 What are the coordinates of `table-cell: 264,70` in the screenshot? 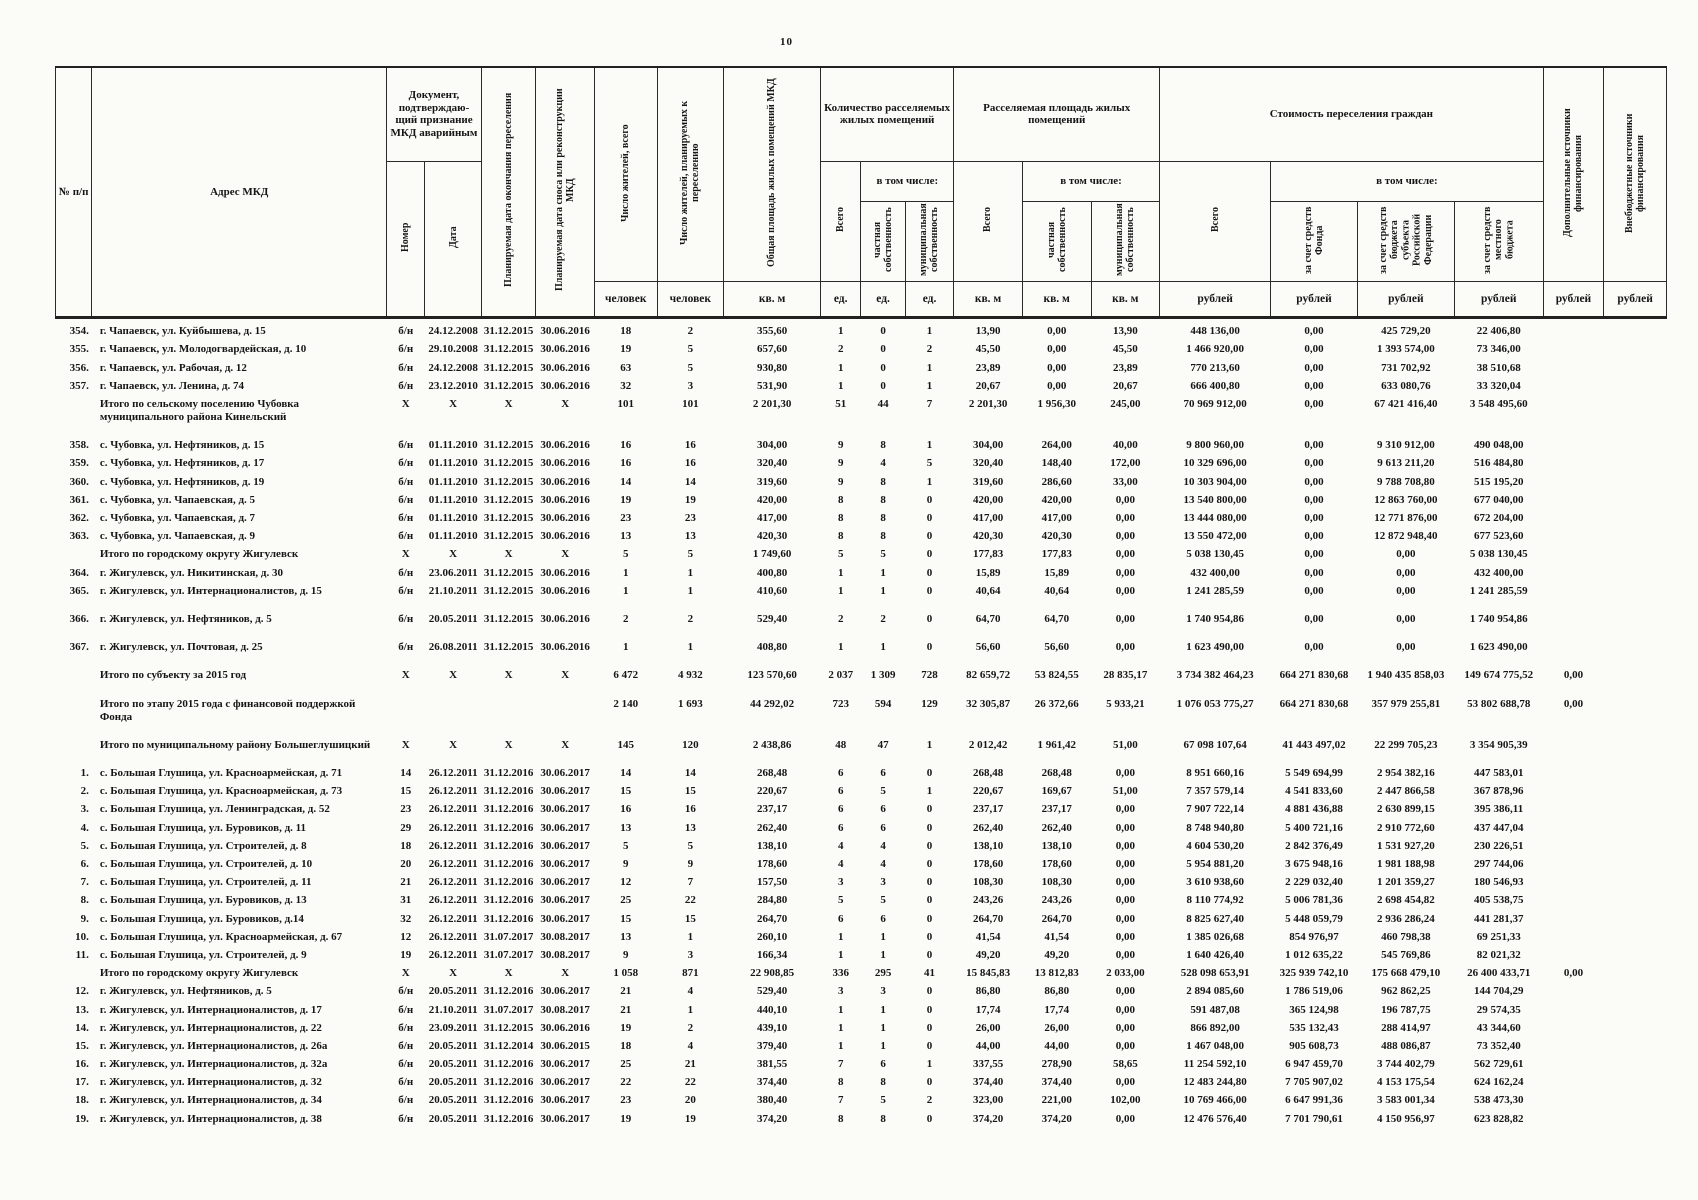 It's located at (988, 918).